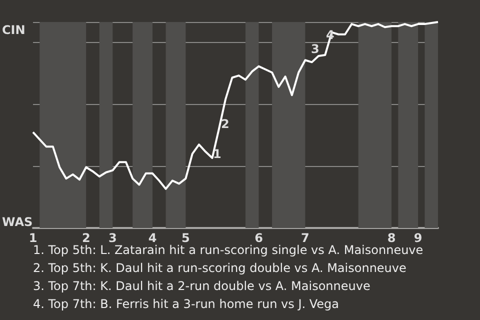  What do you see at coordinates (86, 238) in the screenshot?
I see `x-tick-label: 2` at bounding box center [86, 238].